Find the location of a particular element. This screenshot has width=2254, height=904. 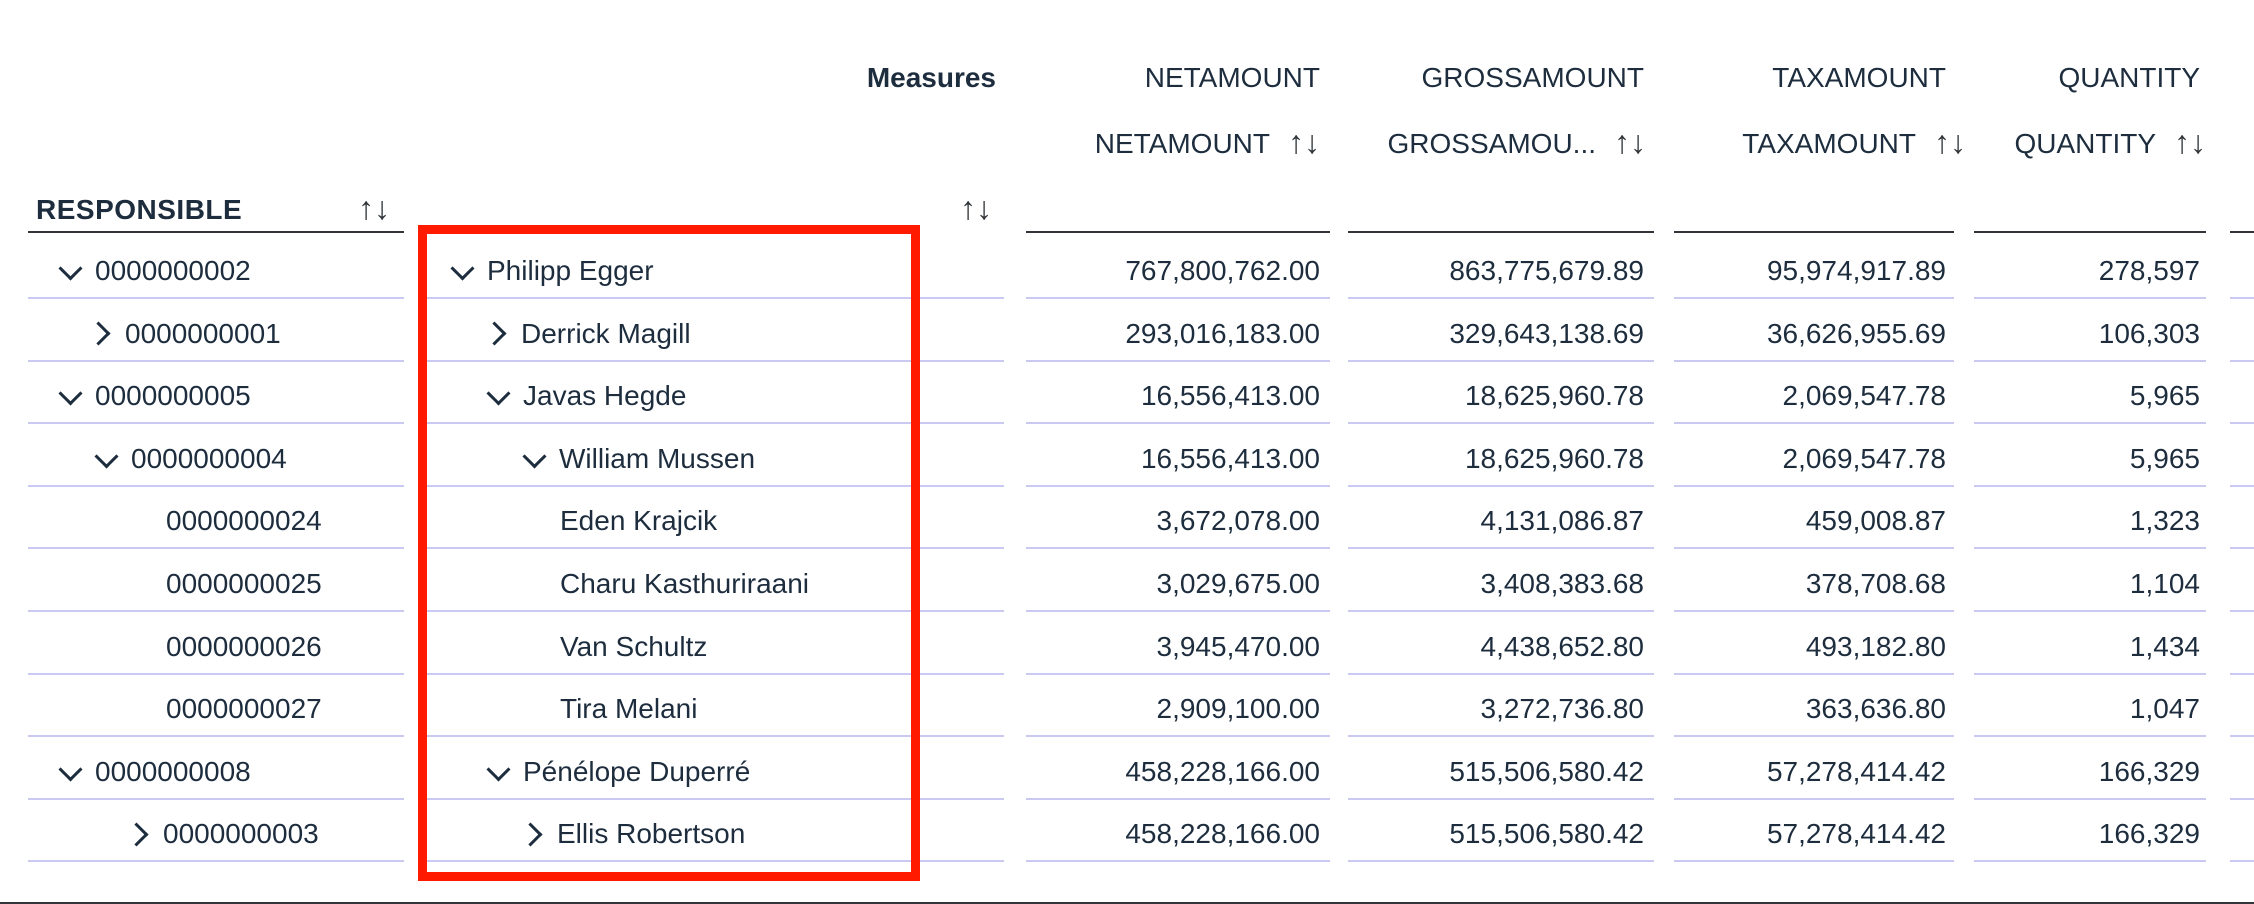

grossamount-value: 4,438,652.80 is located at coordinates (1562, 646).